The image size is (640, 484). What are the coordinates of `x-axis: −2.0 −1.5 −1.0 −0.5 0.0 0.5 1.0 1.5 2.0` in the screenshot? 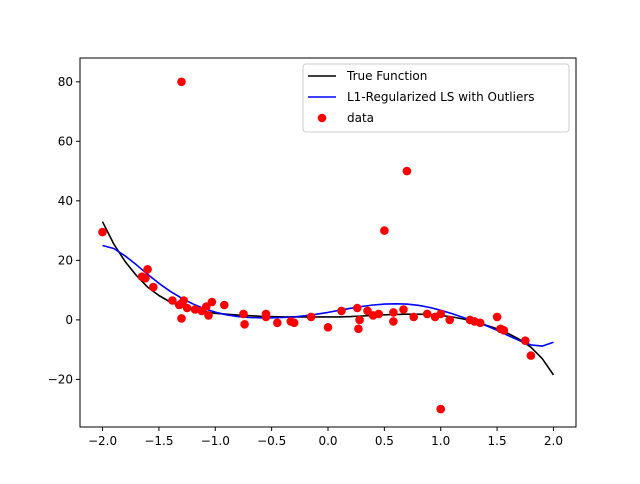 It's located at (325, 437).